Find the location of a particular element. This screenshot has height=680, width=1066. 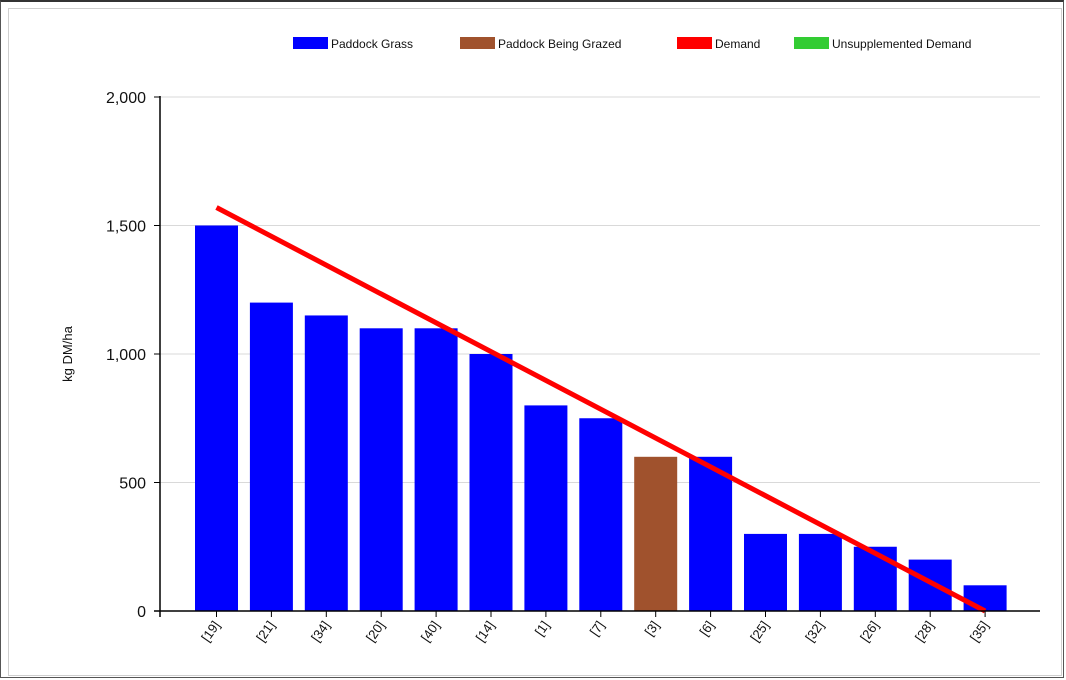

legend-paddock-grass-label: Paddock Grass is located at coordinates (372, 44).